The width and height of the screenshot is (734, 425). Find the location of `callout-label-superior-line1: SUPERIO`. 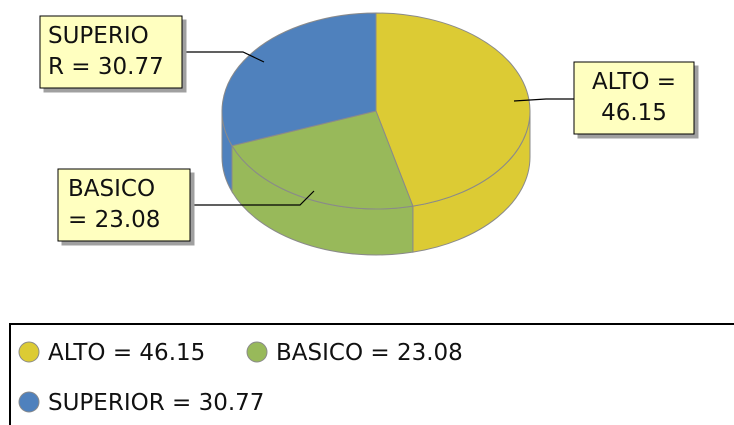

callout-label-superior-line1: SUPERIO is located at coordinates (98, 36).